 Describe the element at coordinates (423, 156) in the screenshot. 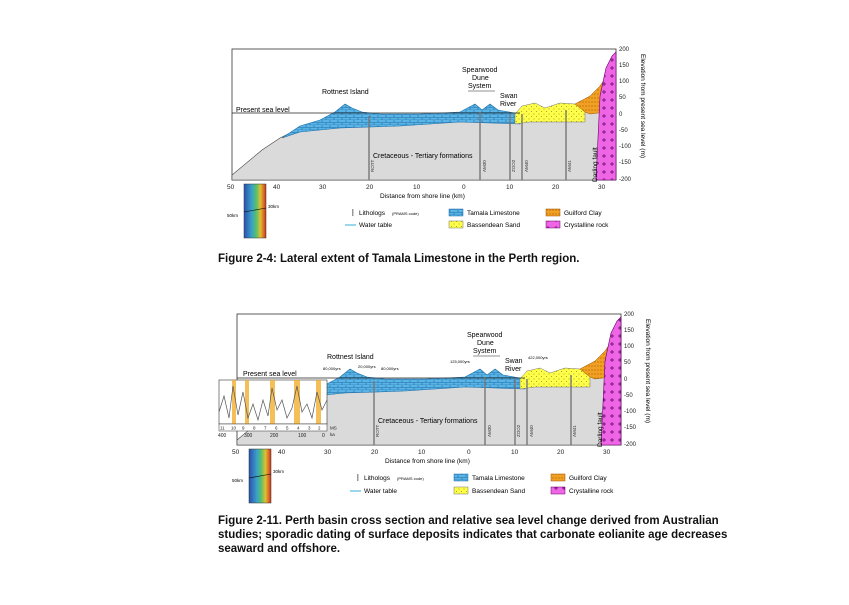

I see `label-cretaceous: Cretaceous - Tertiary formations` at that location.